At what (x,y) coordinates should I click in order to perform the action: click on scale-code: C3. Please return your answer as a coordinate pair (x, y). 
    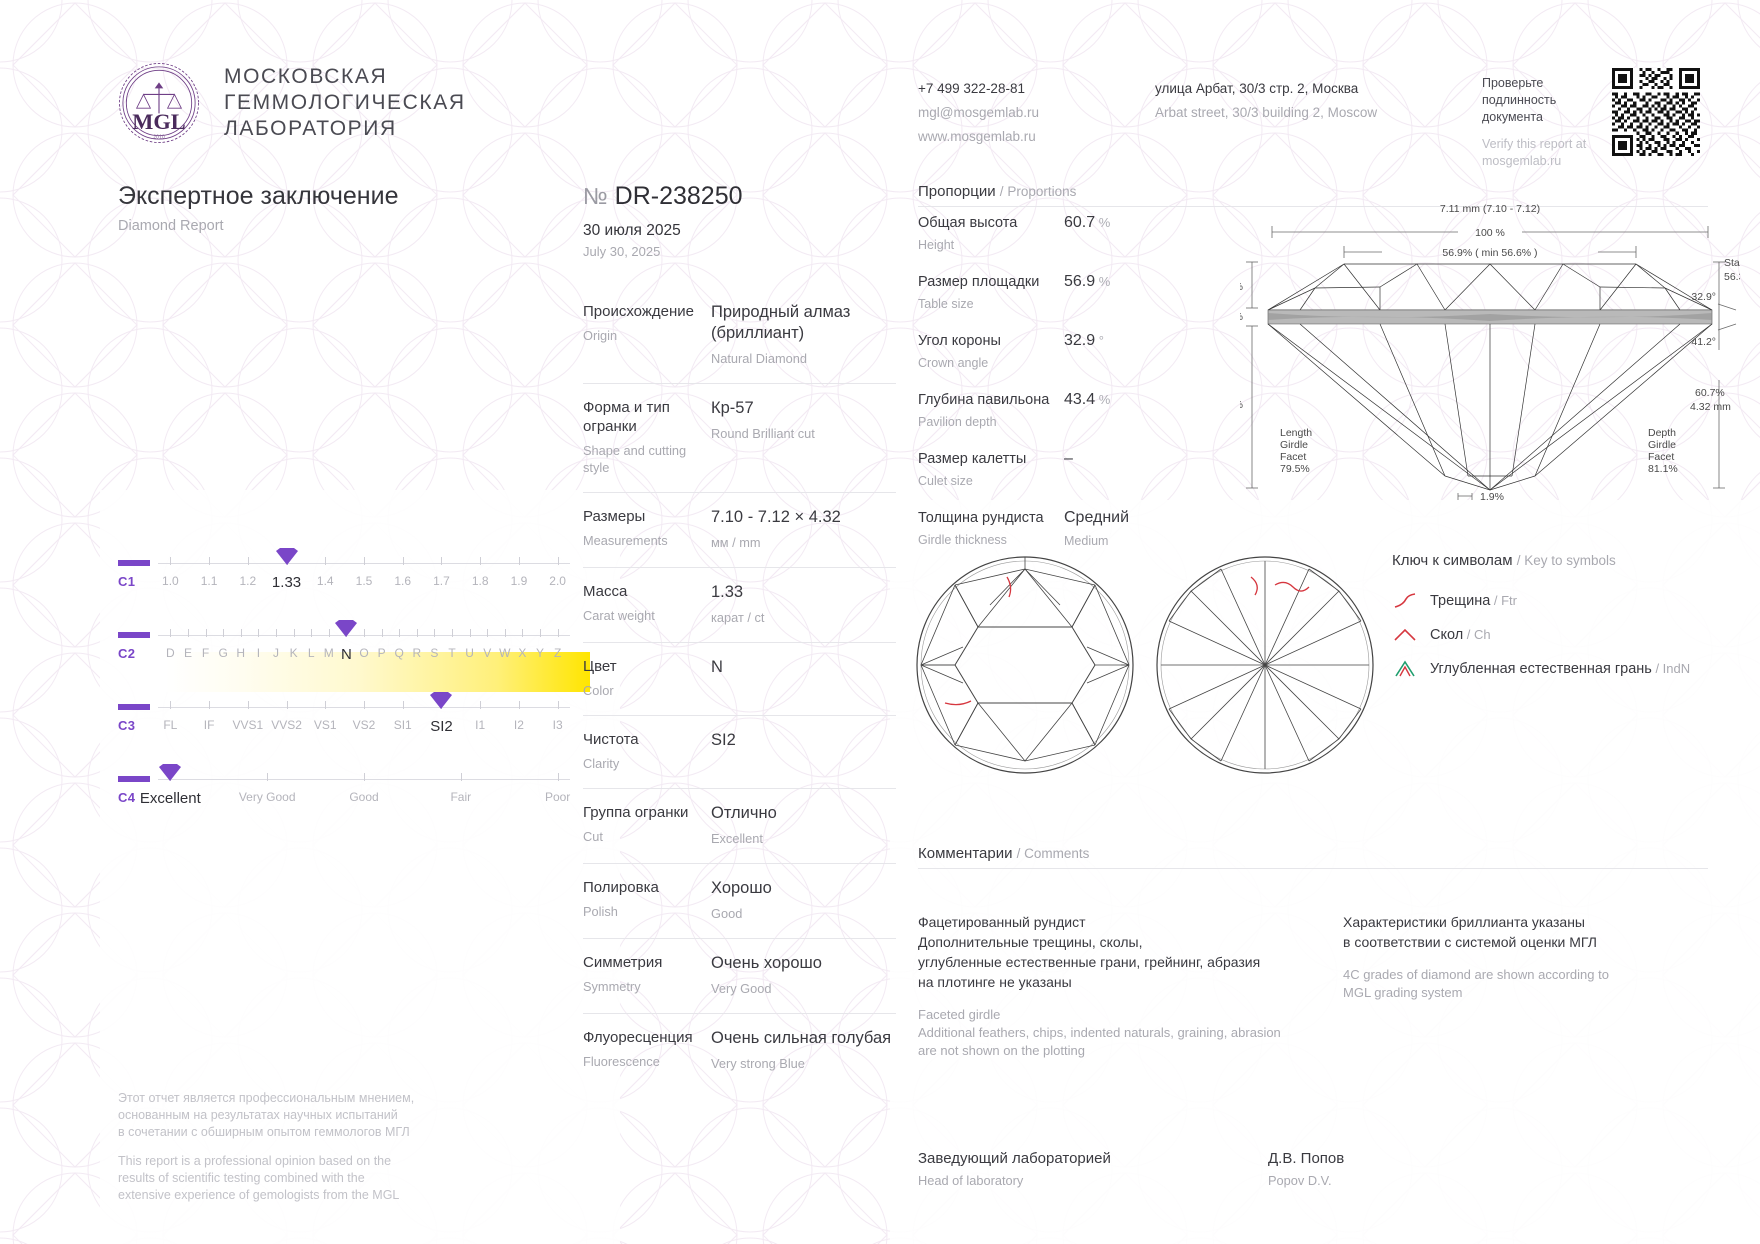
    Looking at the image, I should click on (127, 725).